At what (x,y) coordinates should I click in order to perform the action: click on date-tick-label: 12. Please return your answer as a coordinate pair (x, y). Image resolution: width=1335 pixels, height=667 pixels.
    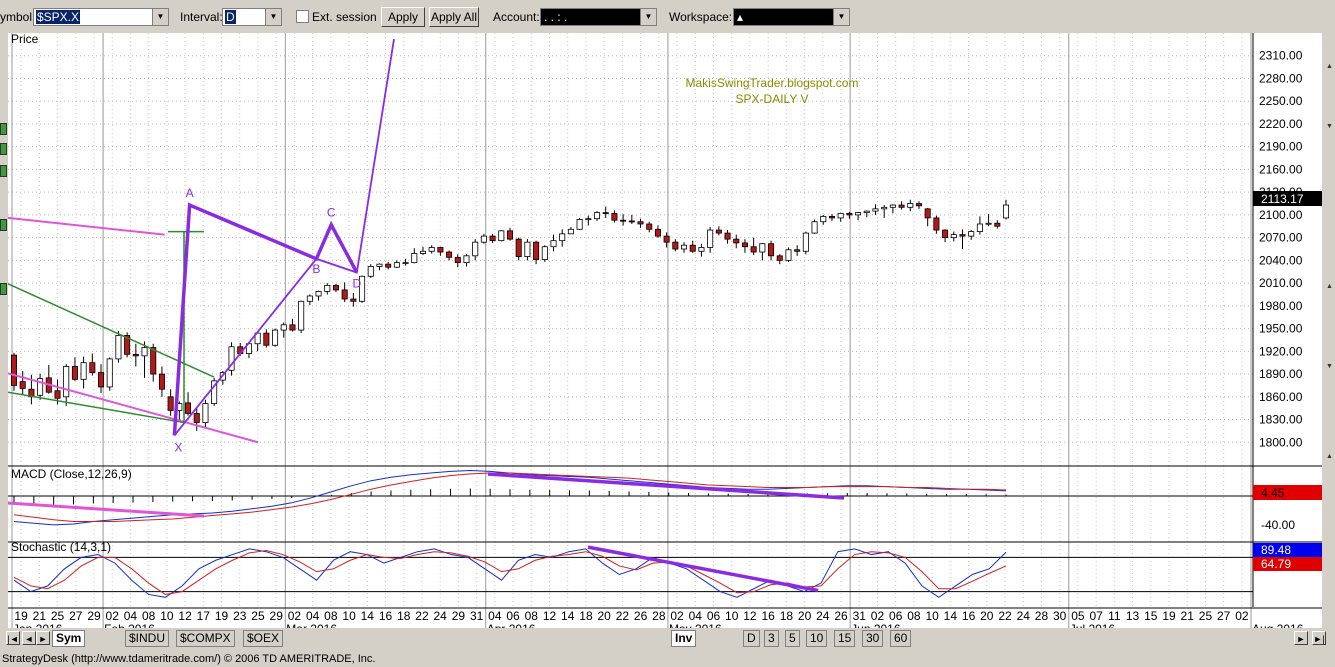
    Looking at the image, I should click on (750, 616).